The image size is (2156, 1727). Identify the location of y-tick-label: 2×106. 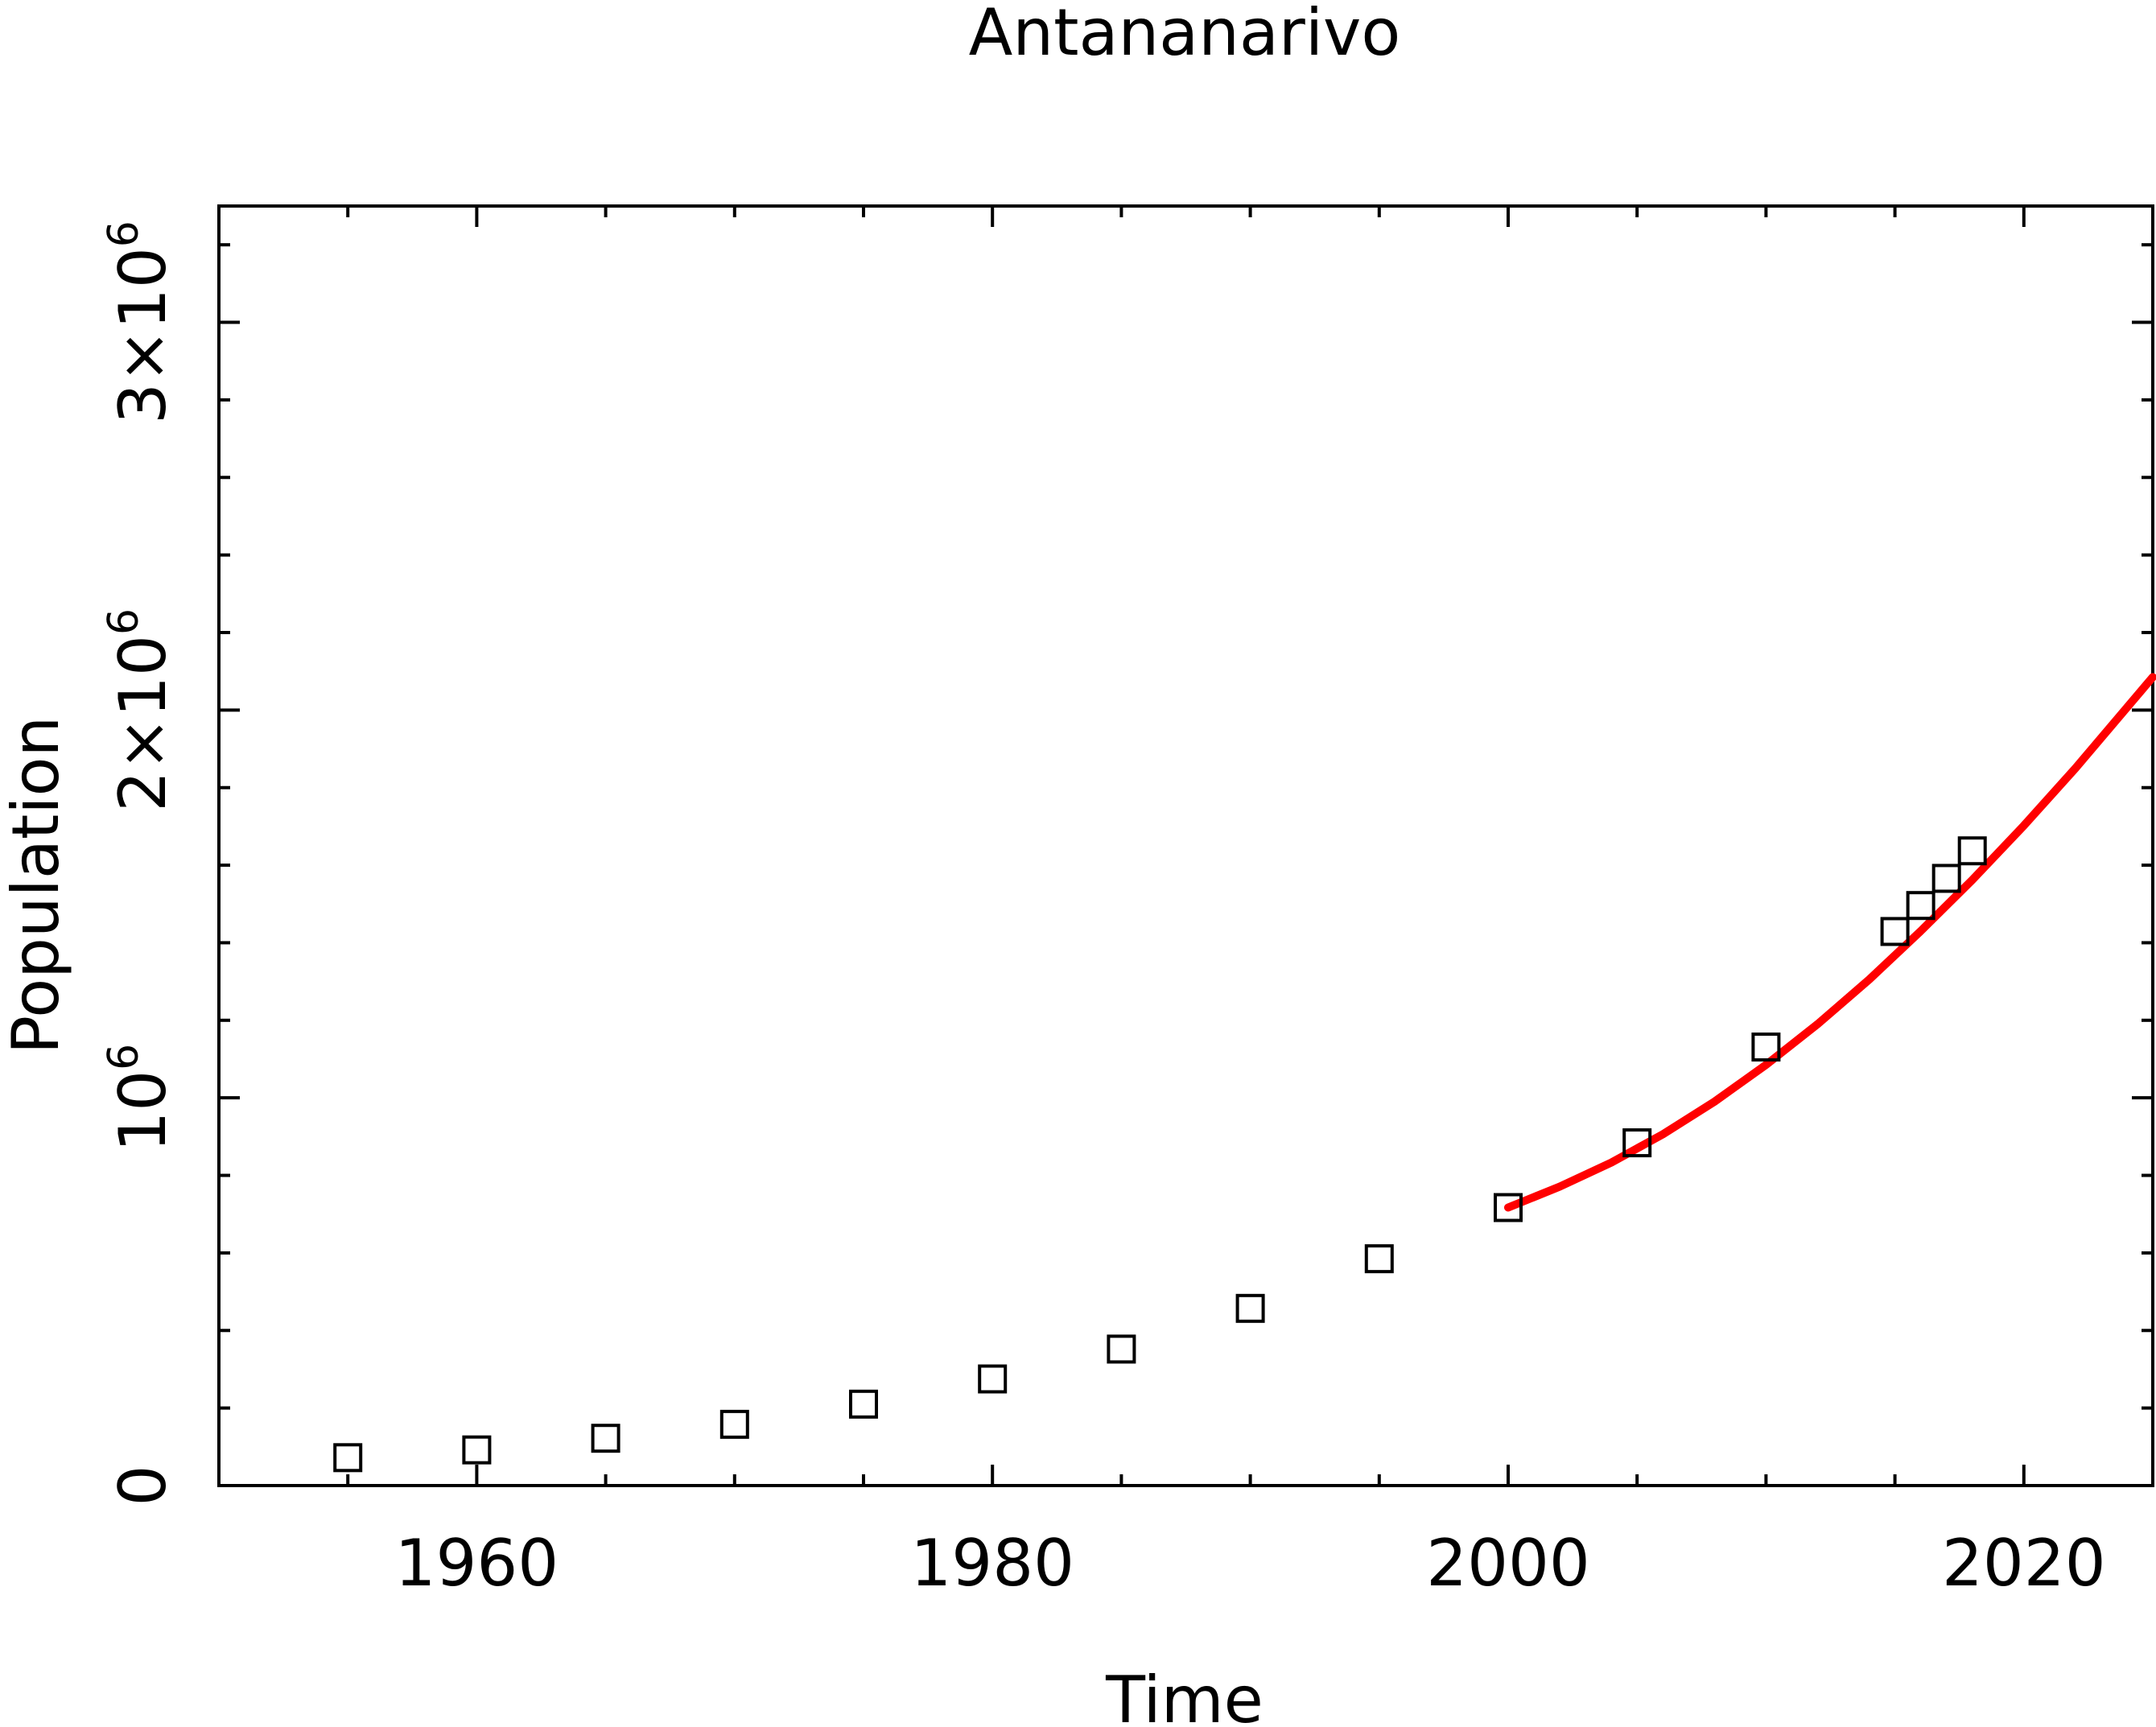
(140, 710).